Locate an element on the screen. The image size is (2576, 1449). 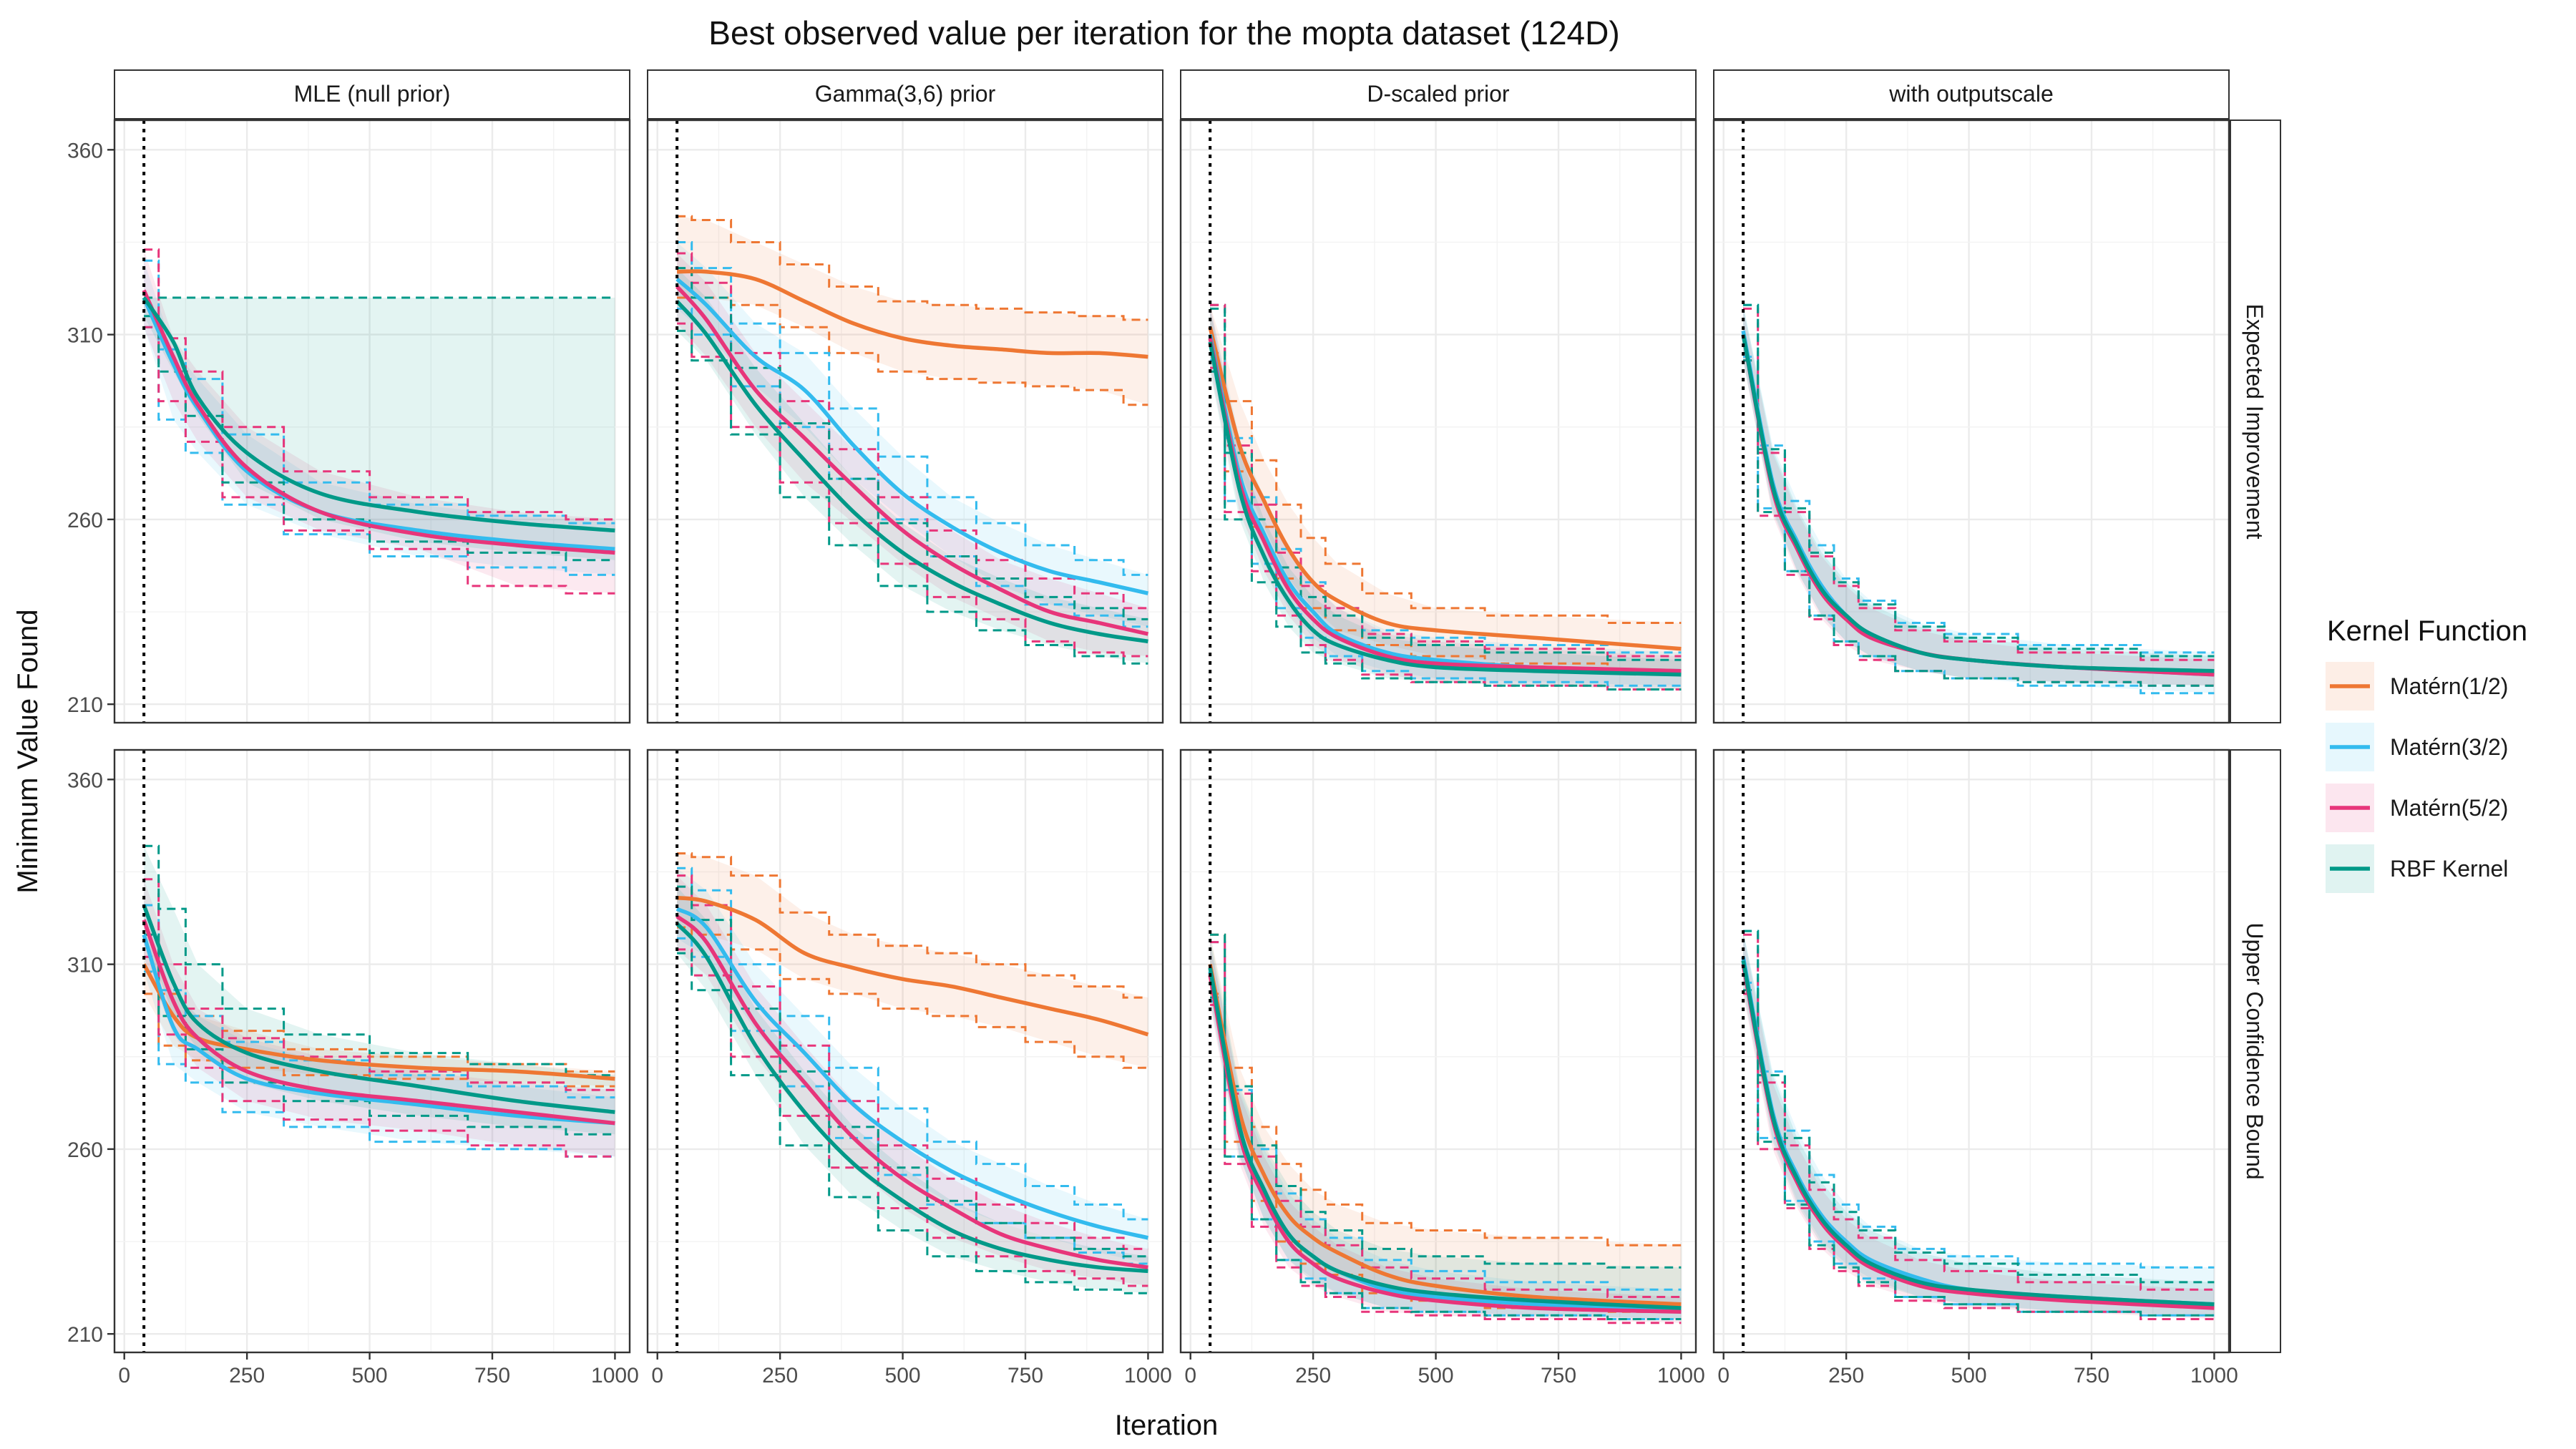
legend-entry-mat-rn-1-2: Matérn(1/2) is located at coordinates (2417, 686).